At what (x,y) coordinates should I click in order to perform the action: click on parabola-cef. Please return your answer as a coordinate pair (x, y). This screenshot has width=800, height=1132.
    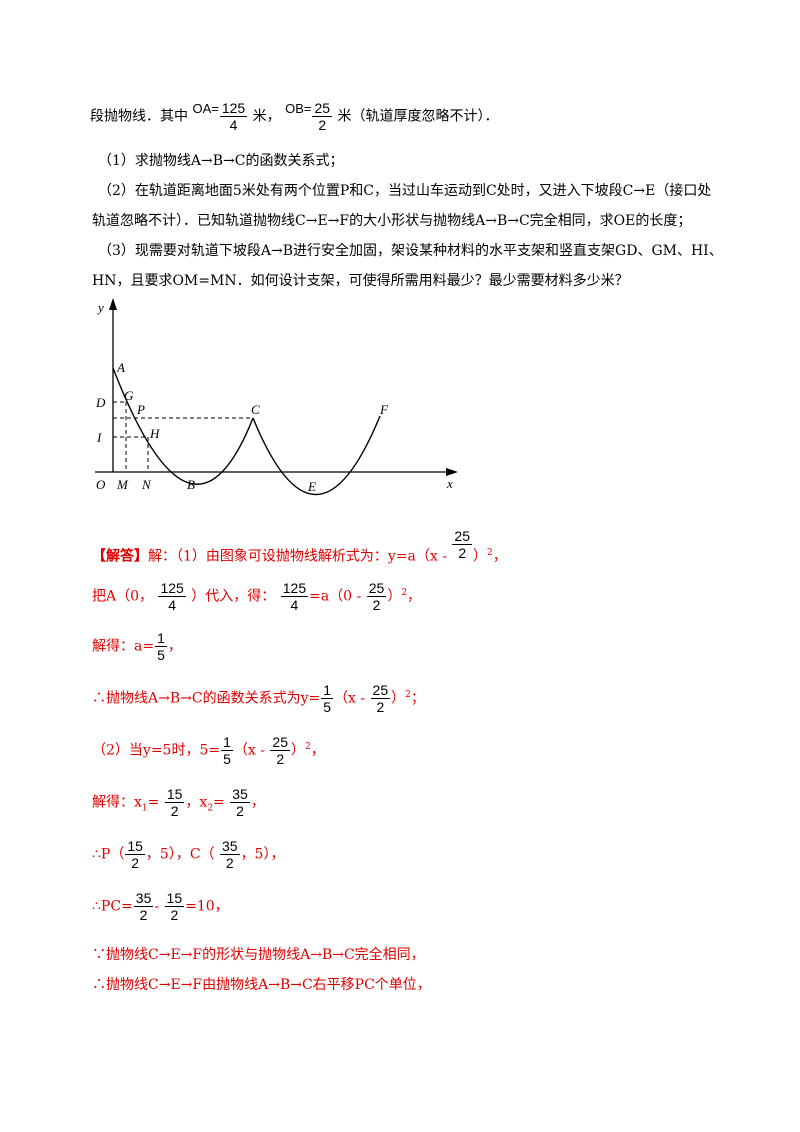
    Looking at the image, I should click on (316, 455).